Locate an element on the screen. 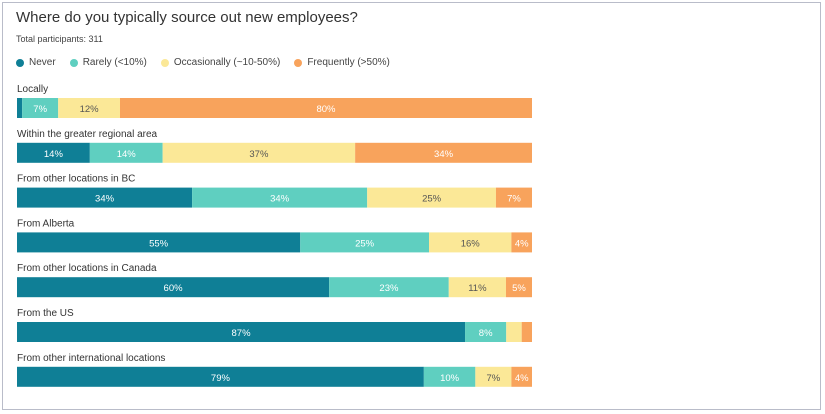 Image resolution: width=825 pixels, height=414 pixels. data-label: 10% is located at coordinates (450, 378).